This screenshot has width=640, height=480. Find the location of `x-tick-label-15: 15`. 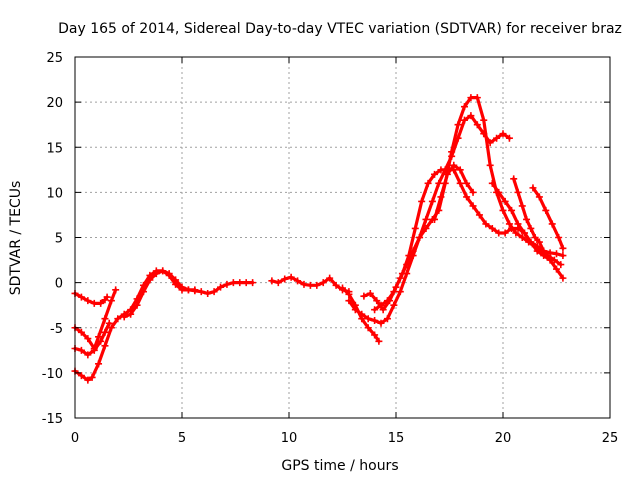

x-tick-label-15: 15 is located at coordinates (396, 438).